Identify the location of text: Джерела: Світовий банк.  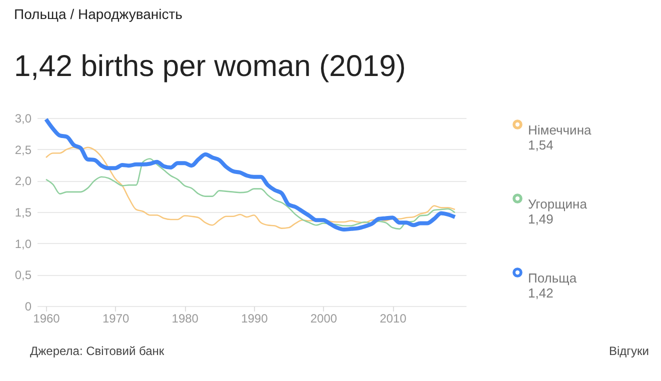
(97, 351).